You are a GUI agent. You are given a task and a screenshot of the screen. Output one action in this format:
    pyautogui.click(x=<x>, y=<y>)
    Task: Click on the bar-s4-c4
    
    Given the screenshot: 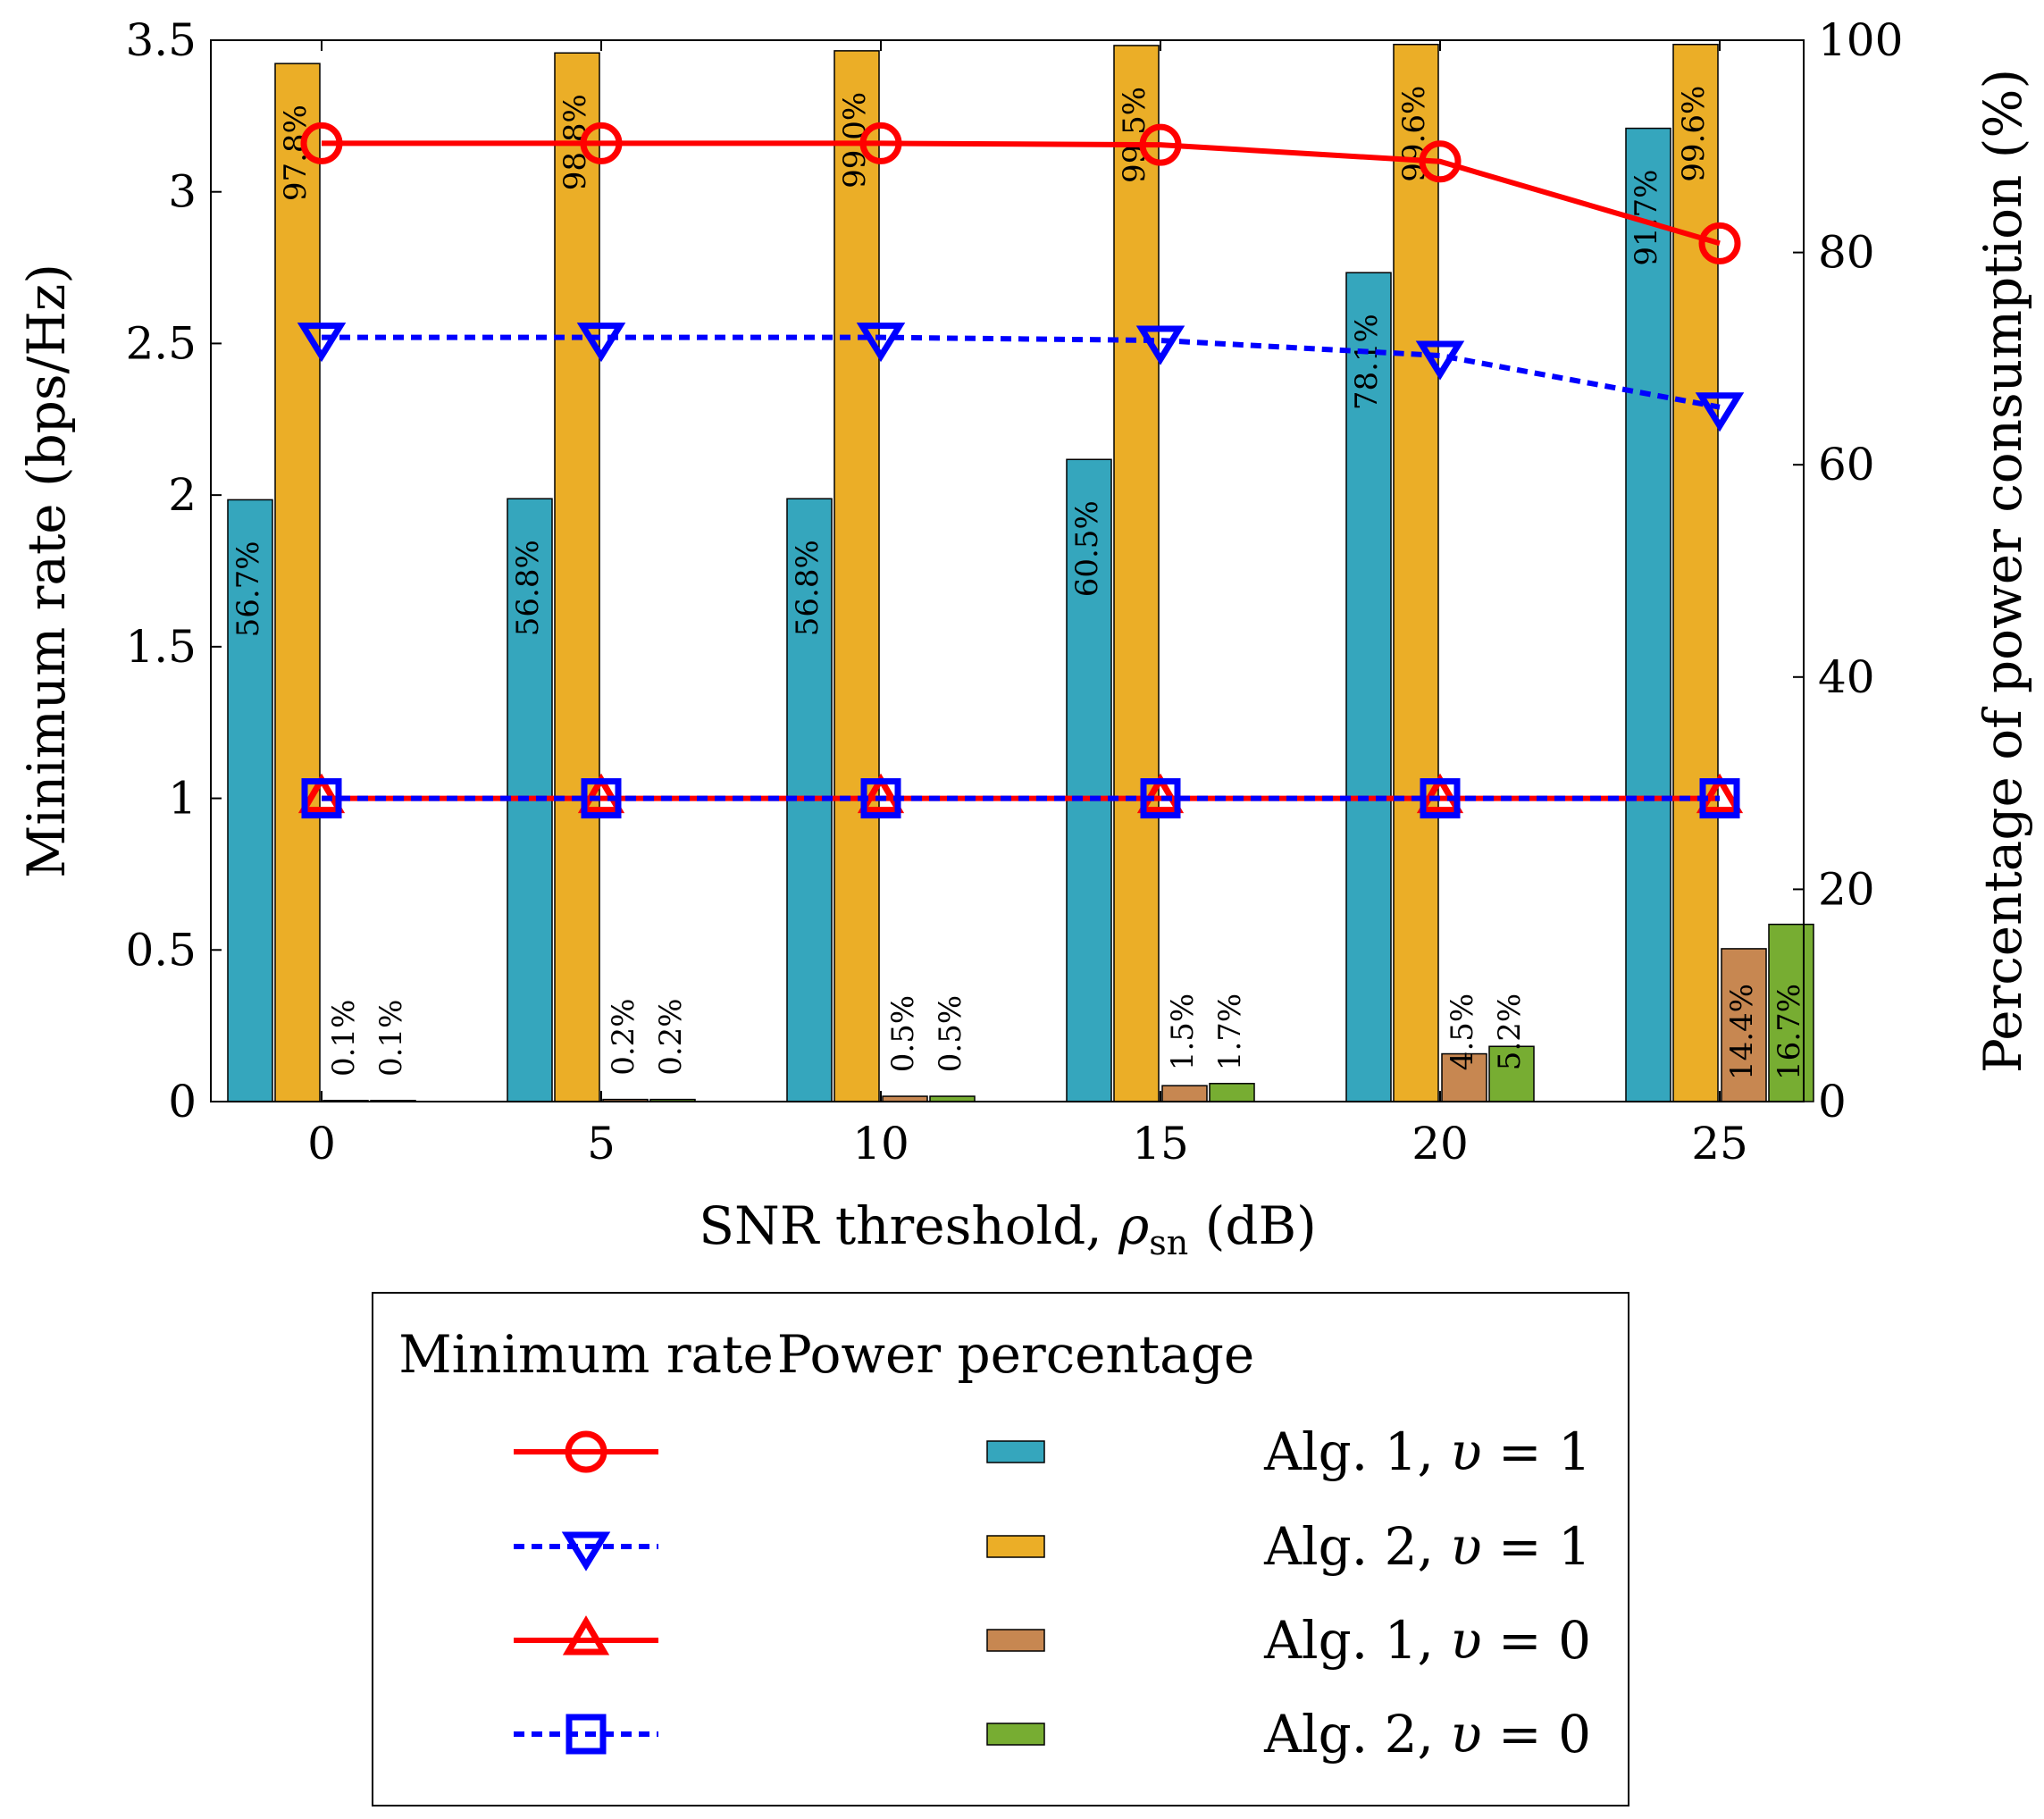 What is the action you would take?
    pyautogui.click(x=1511, y=1073)
    